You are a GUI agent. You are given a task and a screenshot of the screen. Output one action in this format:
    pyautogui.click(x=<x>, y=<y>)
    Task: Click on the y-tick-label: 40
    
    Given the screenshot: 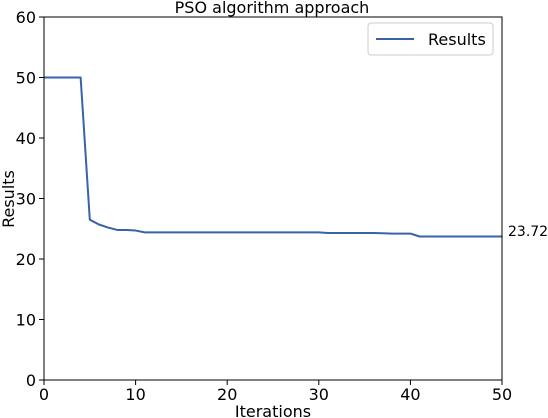 What is the action you would take?
    pyautogui.click(x=26, y=138)
    